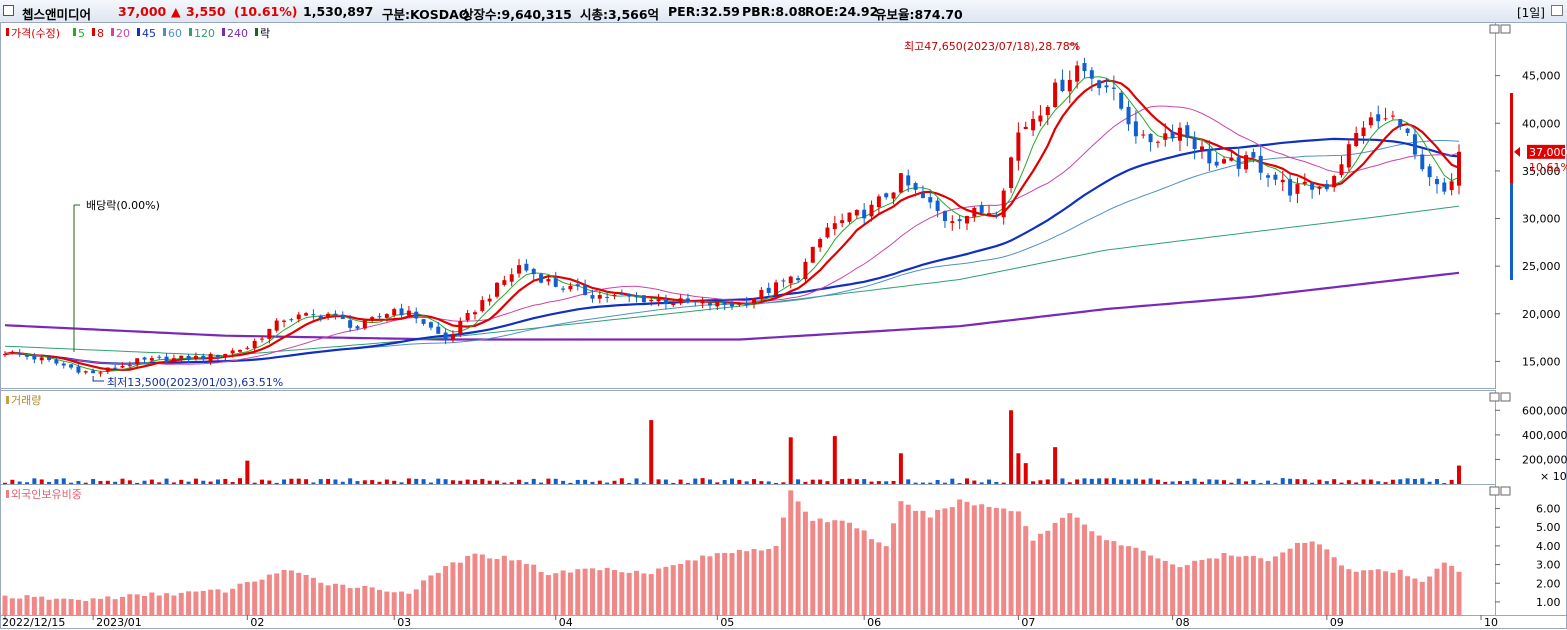 The image size is (1567, 630). I want to click on legend-drop-swatch, so click(256, 32).